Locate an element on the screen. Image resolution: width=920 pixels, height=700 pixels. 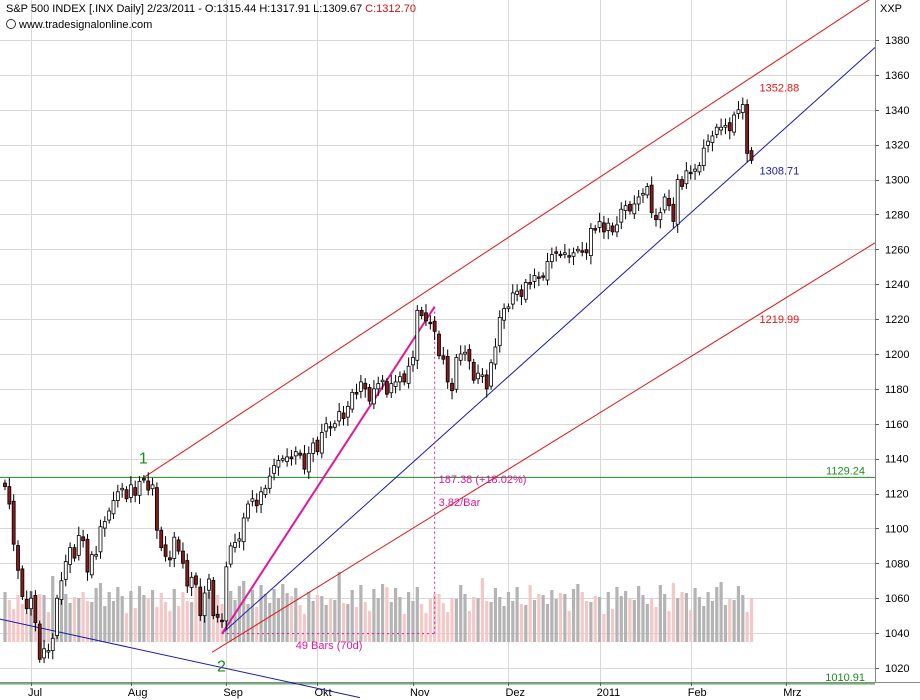
x-tick-label: Dez is located at coordinates (515, 693).